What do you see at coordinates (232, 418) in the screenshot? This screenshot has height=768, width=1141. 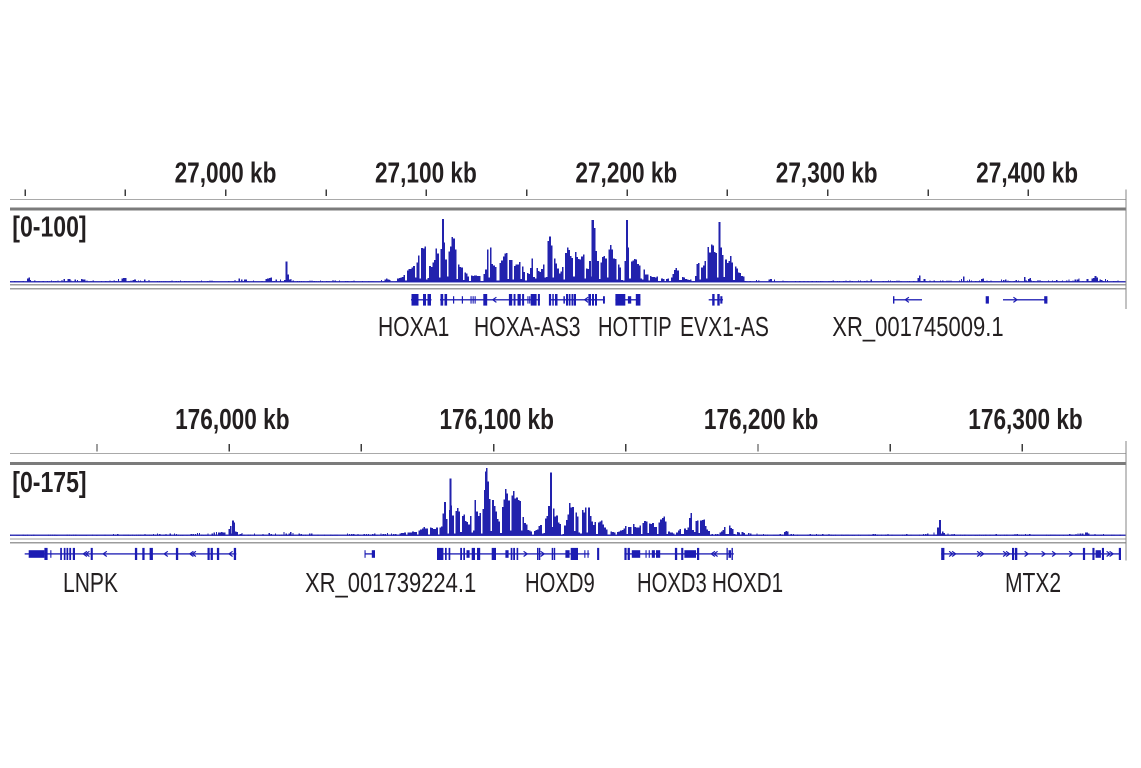 I see `svg-text: 176,000 kb` at bounding box center [232, 418].